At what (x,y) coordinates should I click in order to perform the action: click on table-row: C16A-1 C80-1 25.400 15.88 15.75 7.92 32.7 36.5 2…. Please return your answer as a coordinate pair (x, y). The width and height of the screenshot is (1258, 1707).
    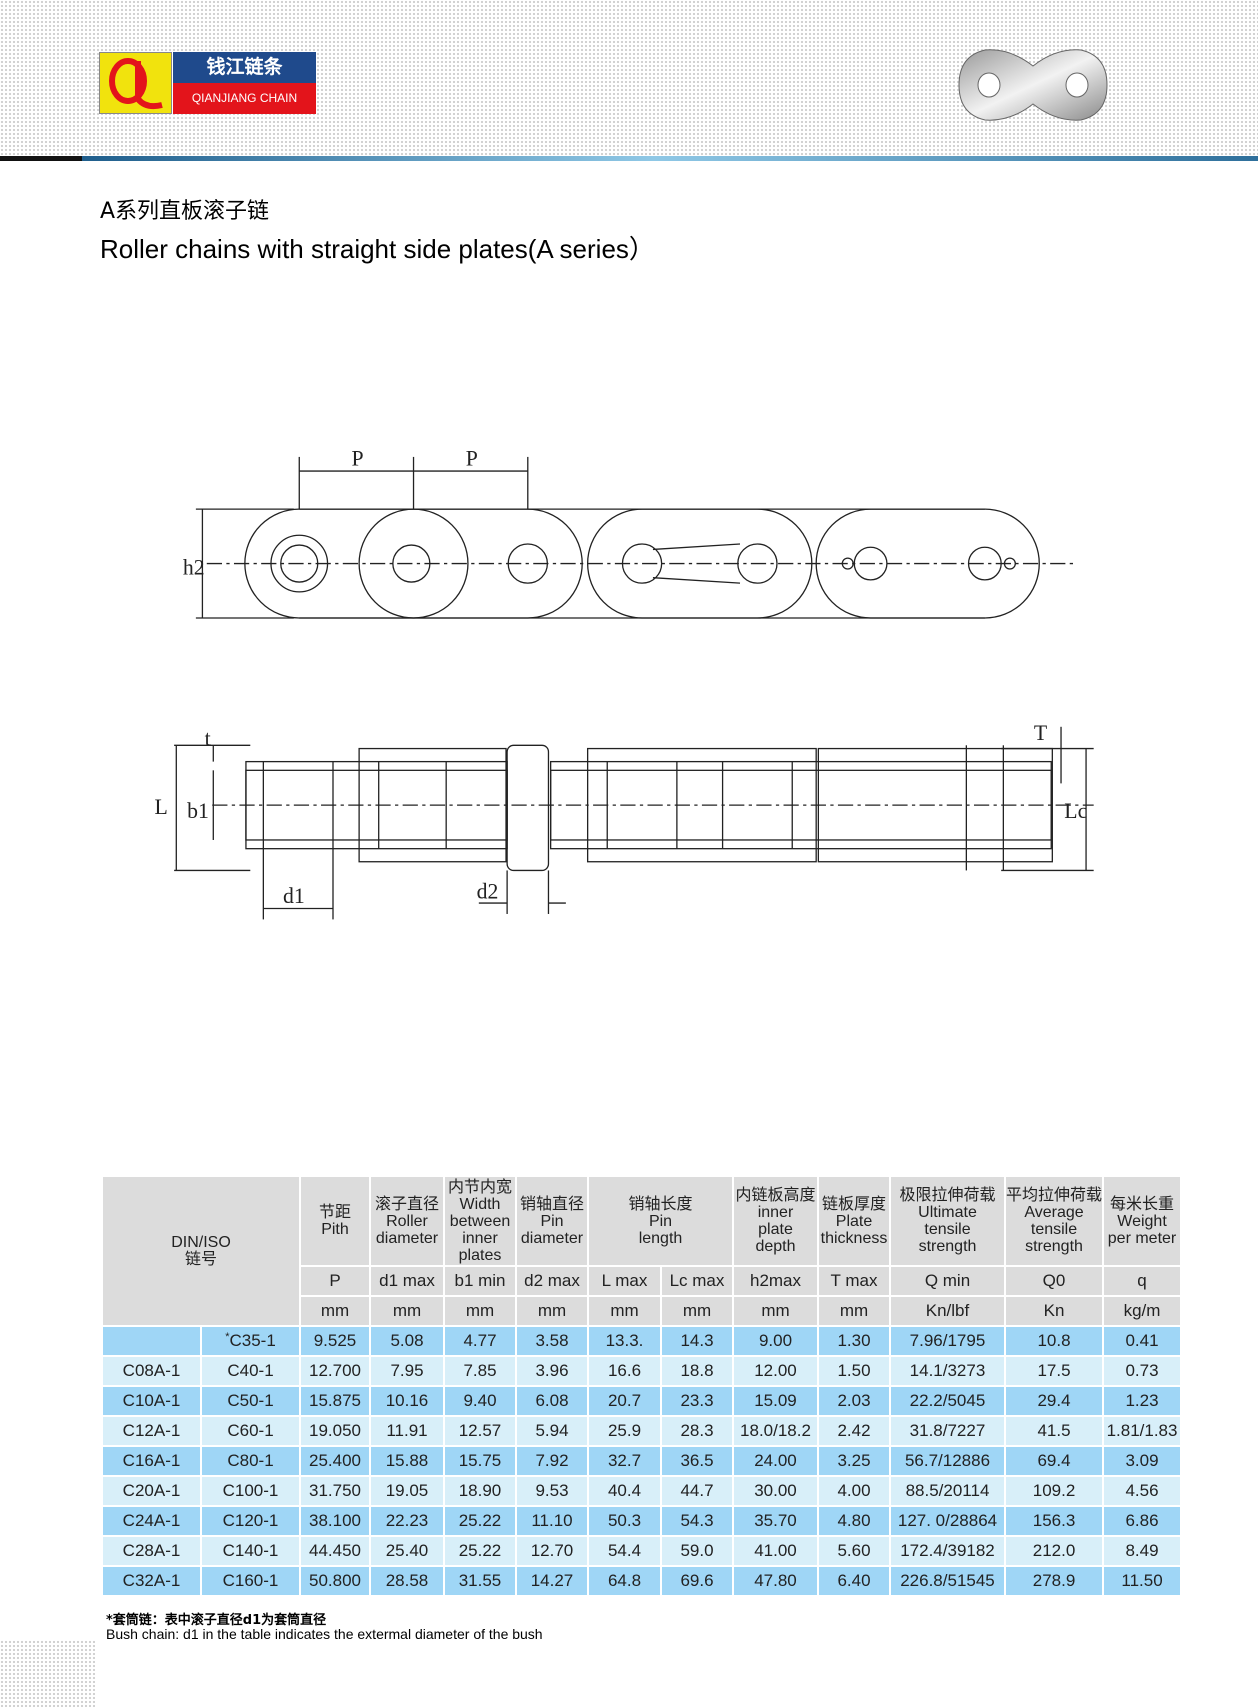
    Looking at the image, I should click on (642, 1461).